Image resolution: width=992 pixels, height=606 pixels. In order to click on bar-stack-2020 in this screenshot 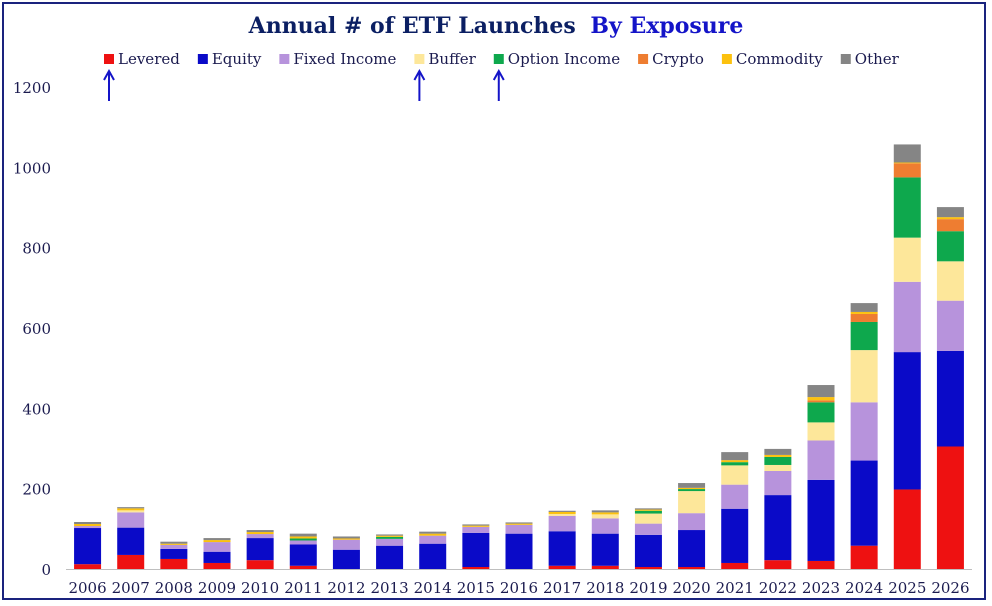, I will do `click(692, 526)`.